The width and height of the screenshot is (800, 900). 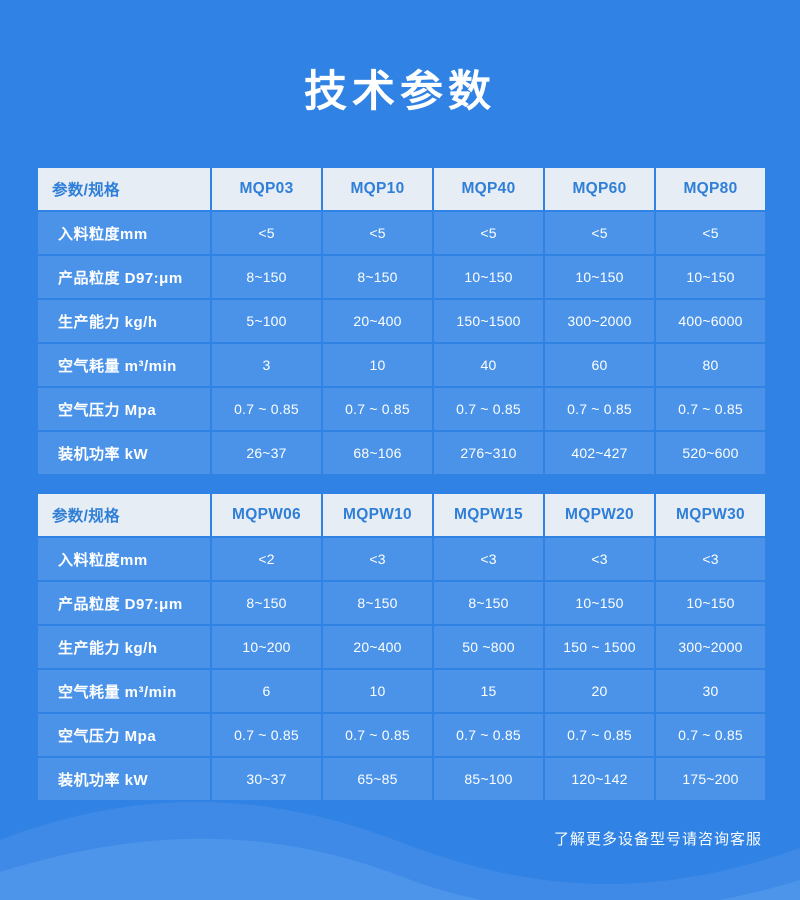 I want to click on table-header-row: 参数/规格 MQPW06 MQPW10 MQPW15 MQPW20 MQPW30, so click(x=401, y=515).